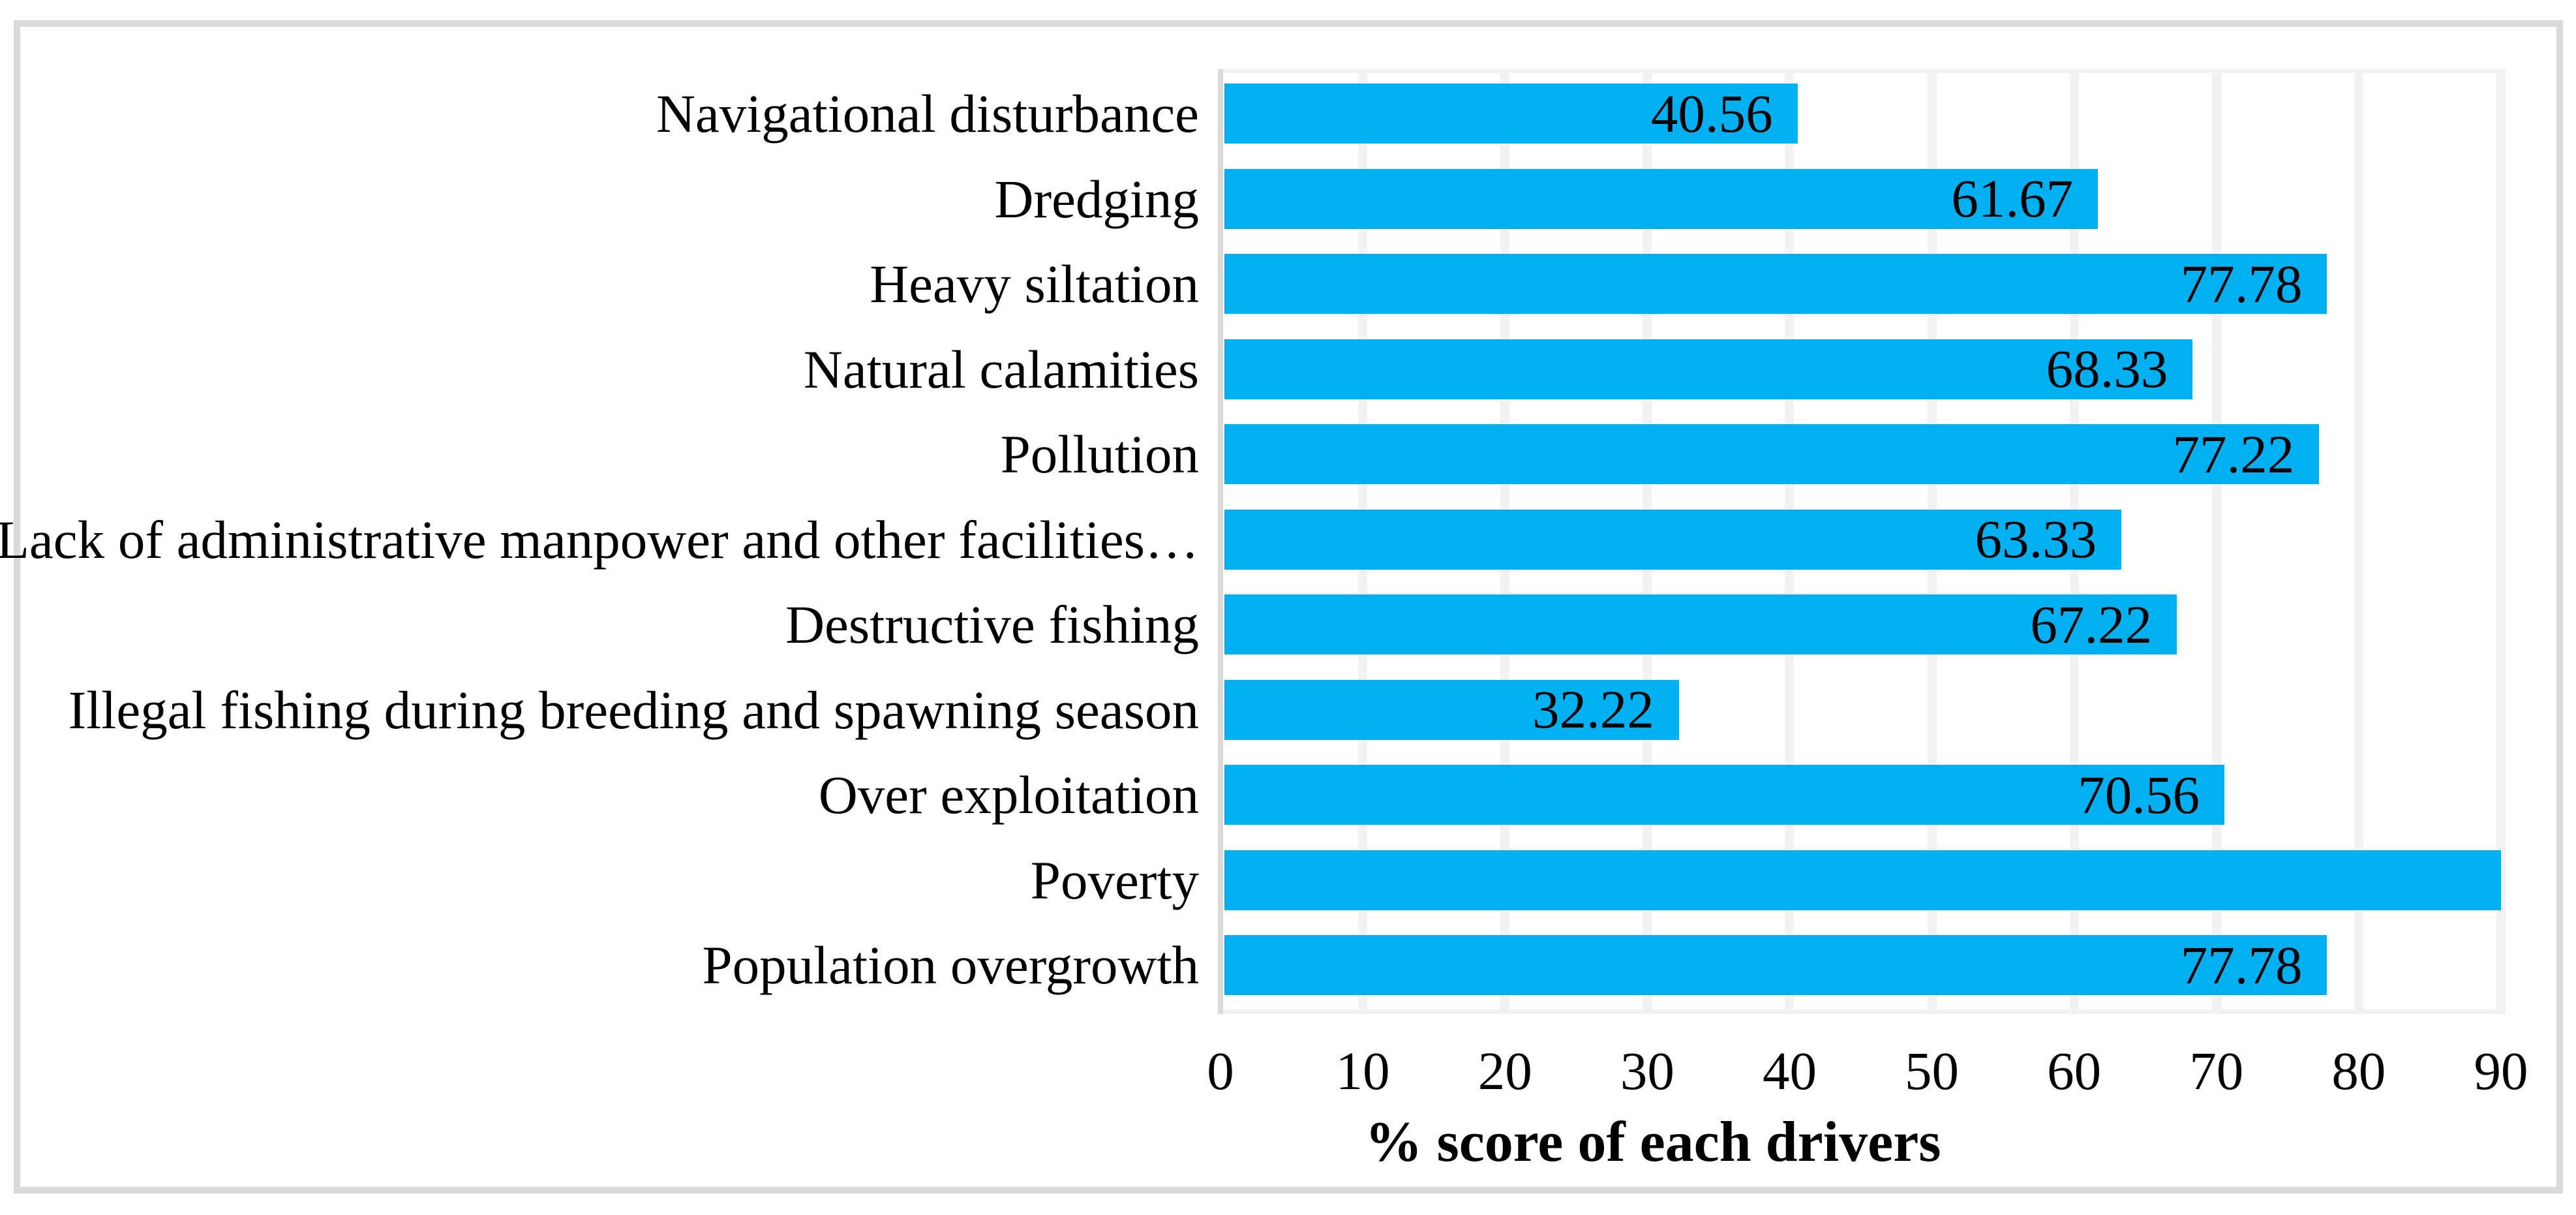 The image size is (2576, 1215). I want to click on x-tick-label: 40, so click(1789, 1071).